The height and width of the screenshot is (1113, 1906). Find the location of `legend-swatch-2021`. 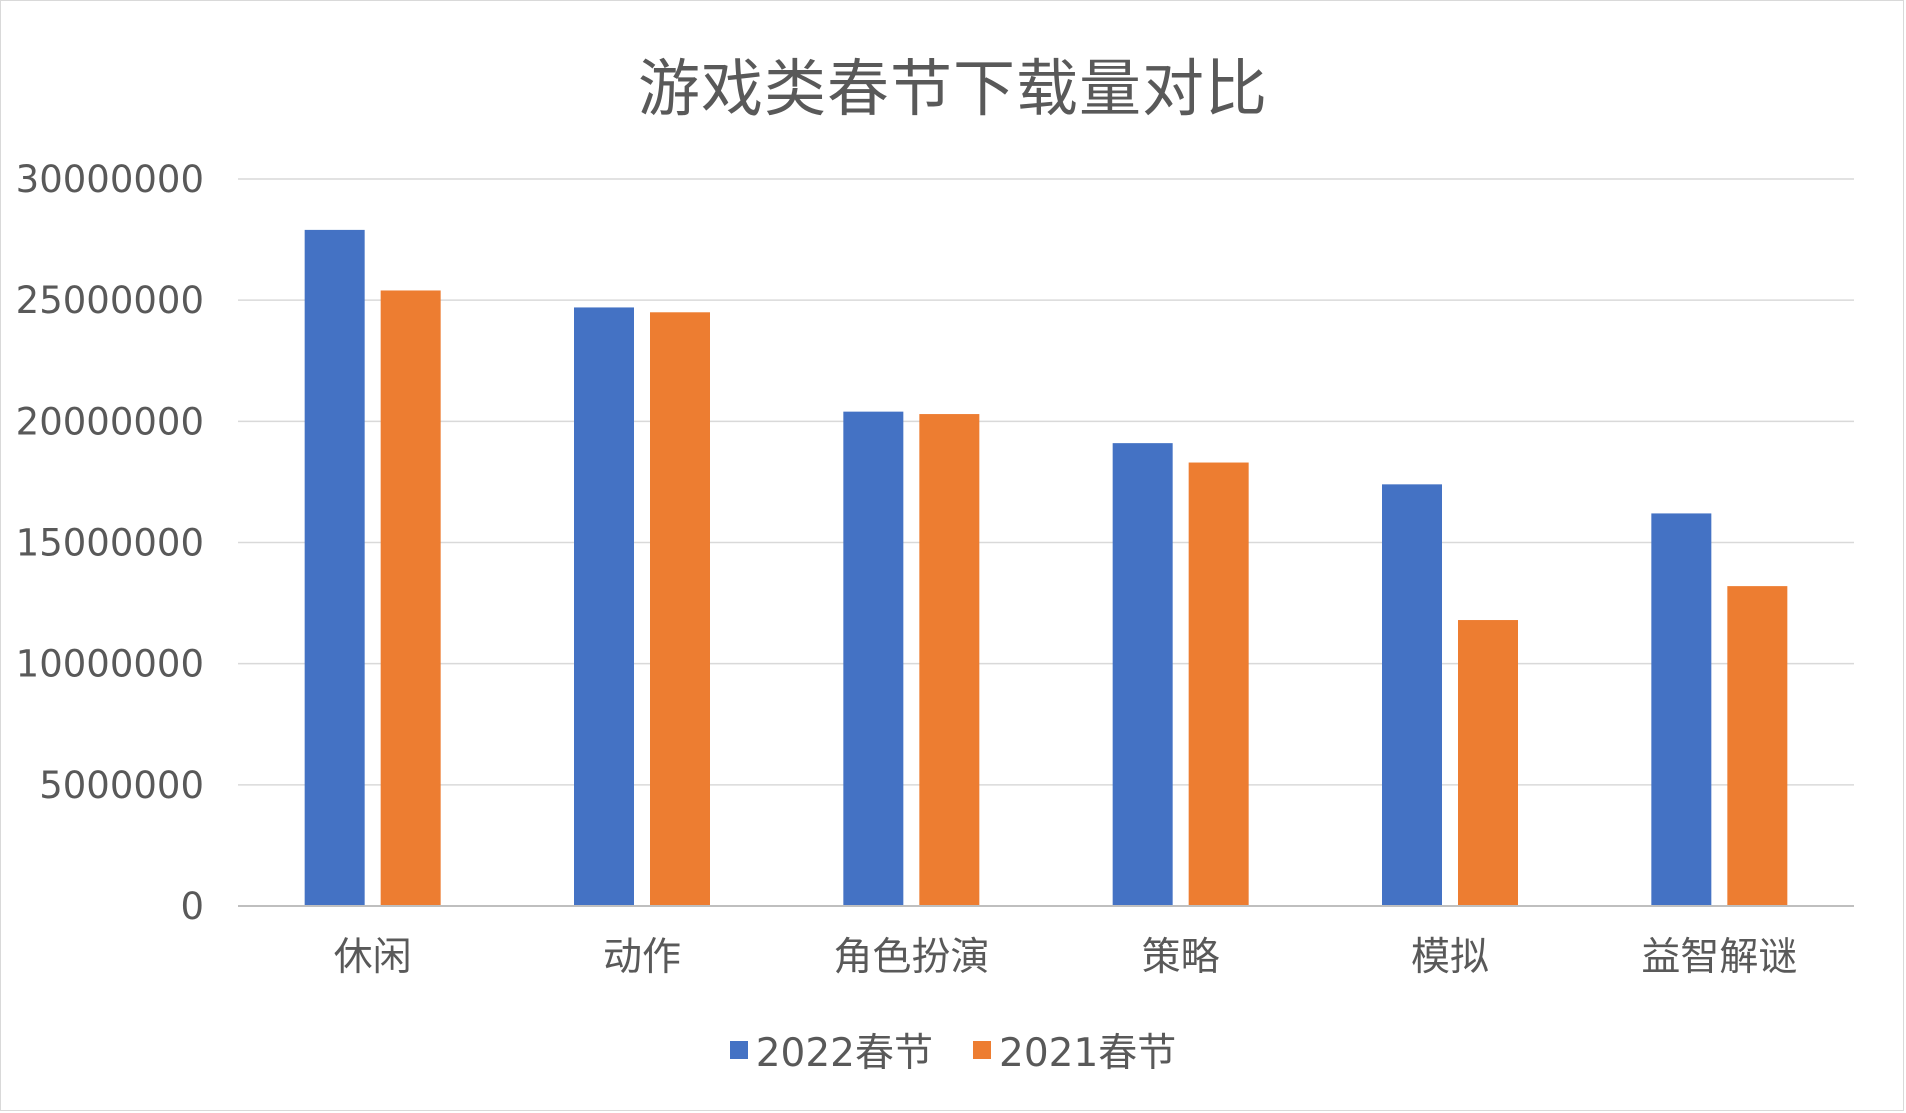

legend-swatch-2021 is located at coordinates (982, 1050).